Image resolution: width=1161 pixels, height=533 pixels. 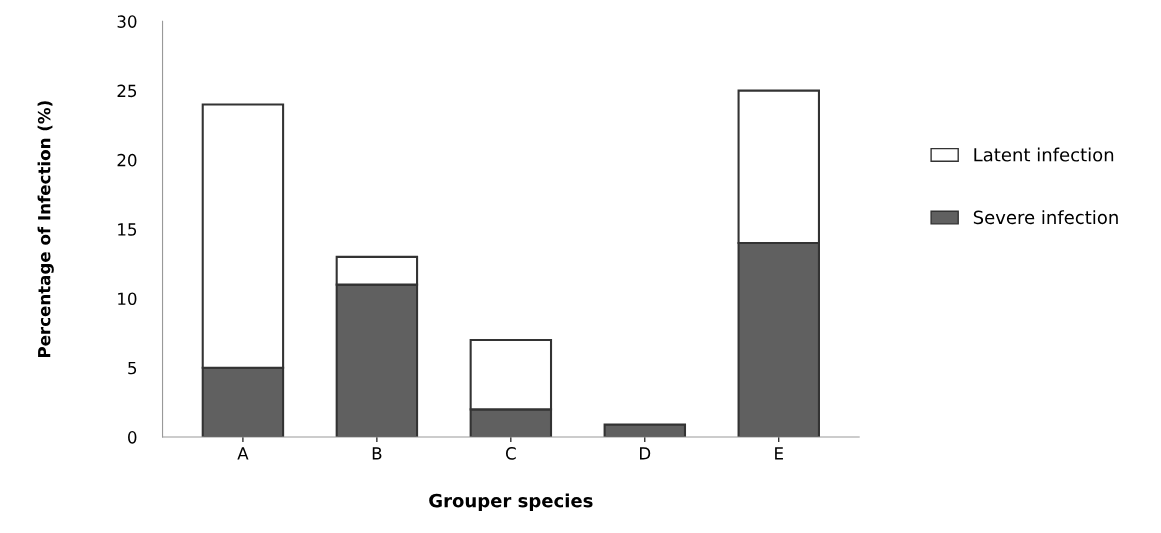 What do you see at coordinates (127, 160) in the screenshot?
I see `y-tick-label: 20` at bounding box center [127, 160].